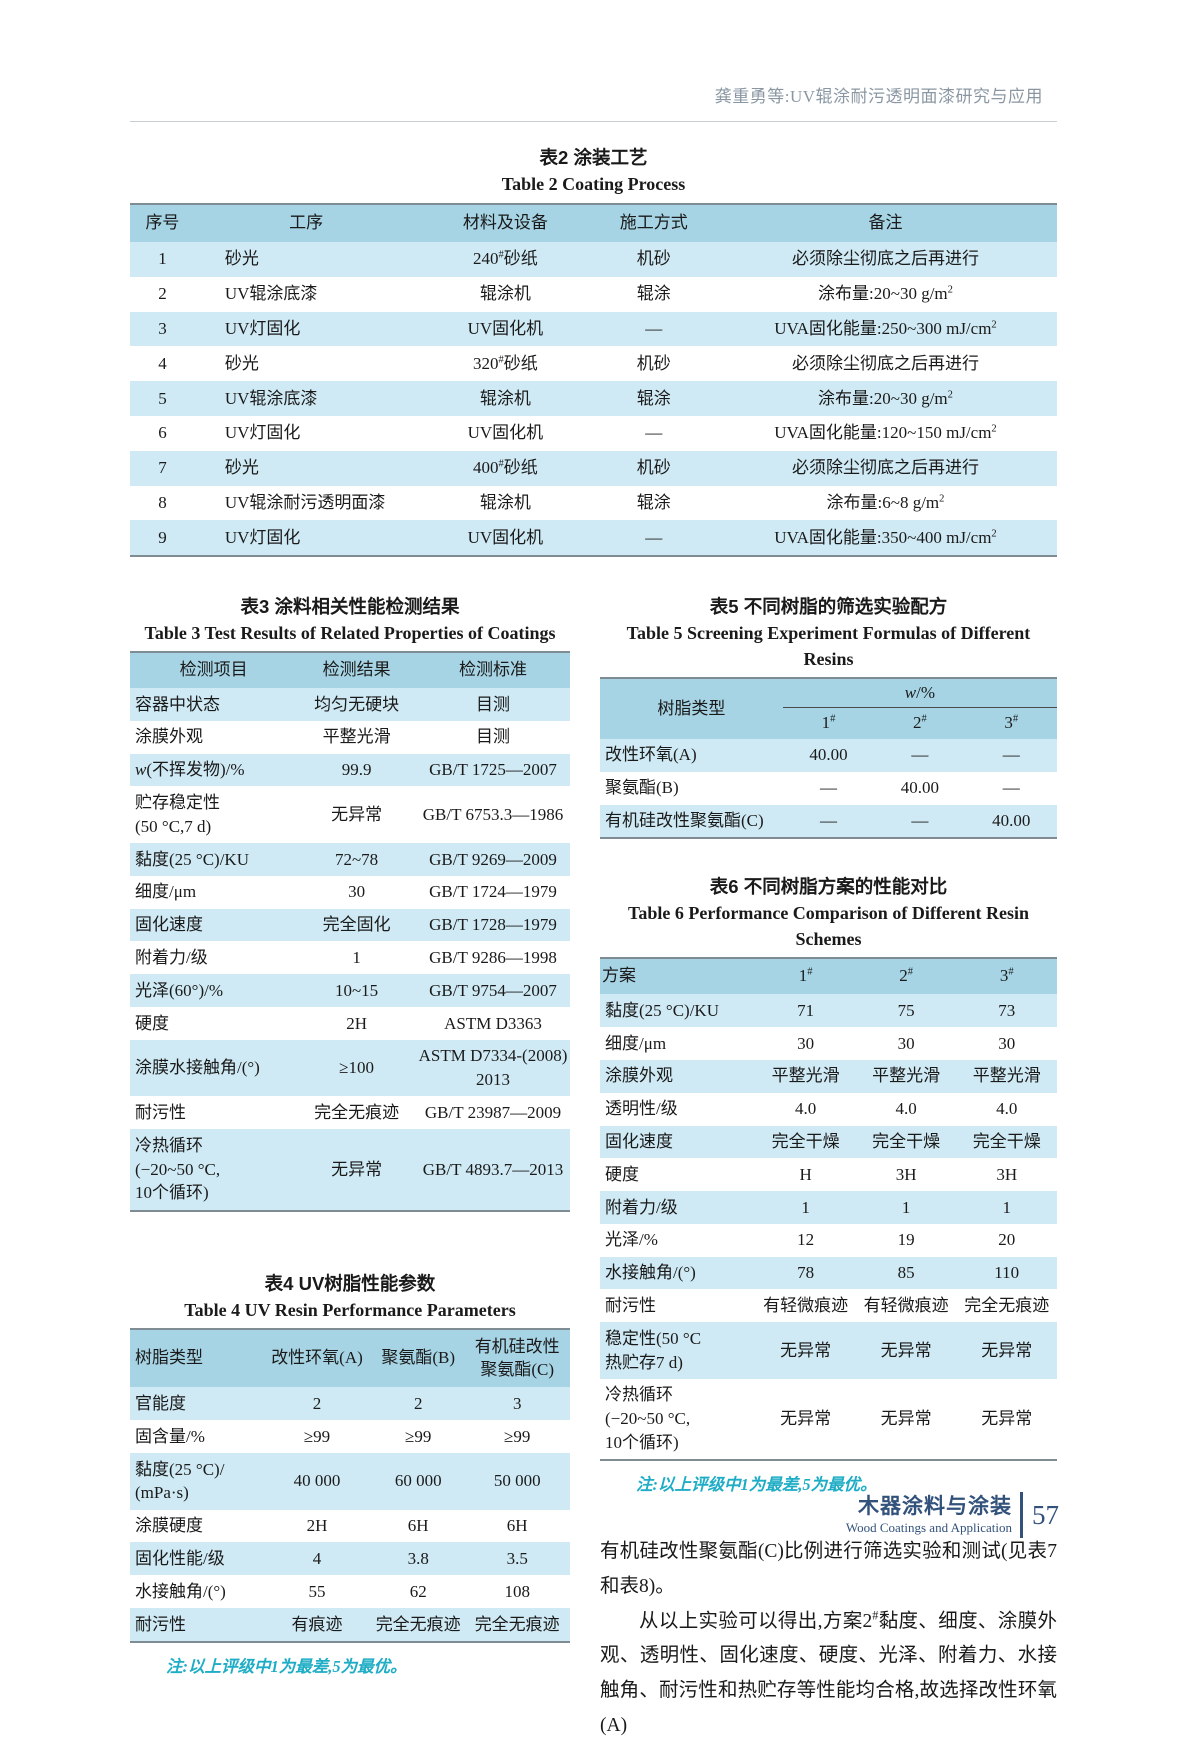 This screenshot has width=1187, height=1743. What do you see at coordinates (1006, 1273) in the screenshot?
I see `table-cell: 110` at bounding box center [1006, 1273].